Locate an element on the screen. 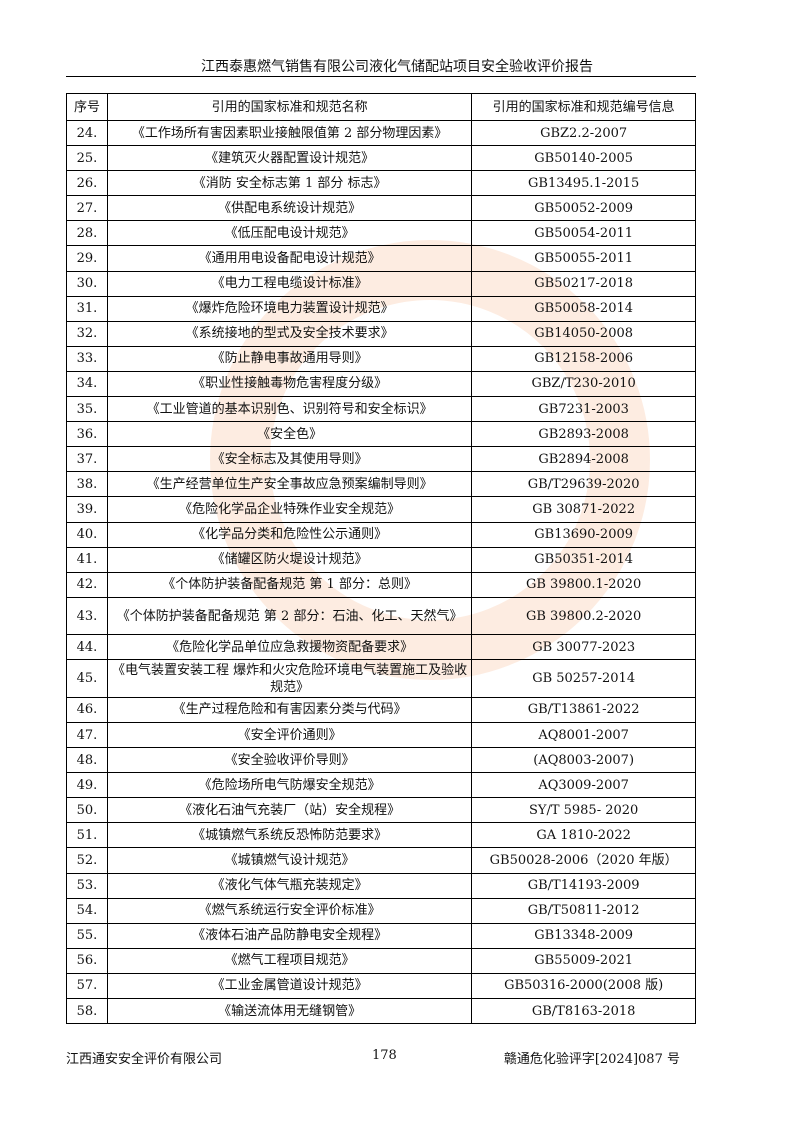 The height and width of the screenshot is (1123, 794). table-row: 53. 《液化气体气瓶充装规定》 GB/T14193-2009 is located at coordinates (381, 885).